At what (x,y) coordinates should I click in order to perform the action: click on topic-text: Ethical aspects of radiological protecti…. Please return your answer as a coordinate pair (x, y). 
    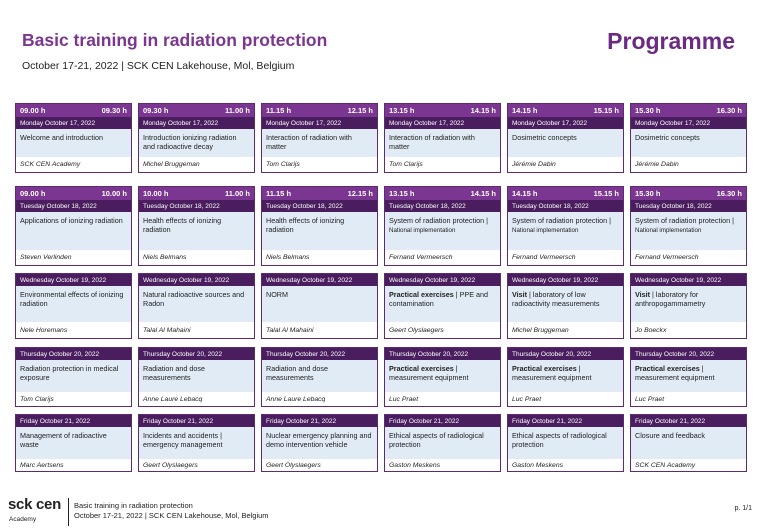
    Looking at the image, I should click on (436, 440).